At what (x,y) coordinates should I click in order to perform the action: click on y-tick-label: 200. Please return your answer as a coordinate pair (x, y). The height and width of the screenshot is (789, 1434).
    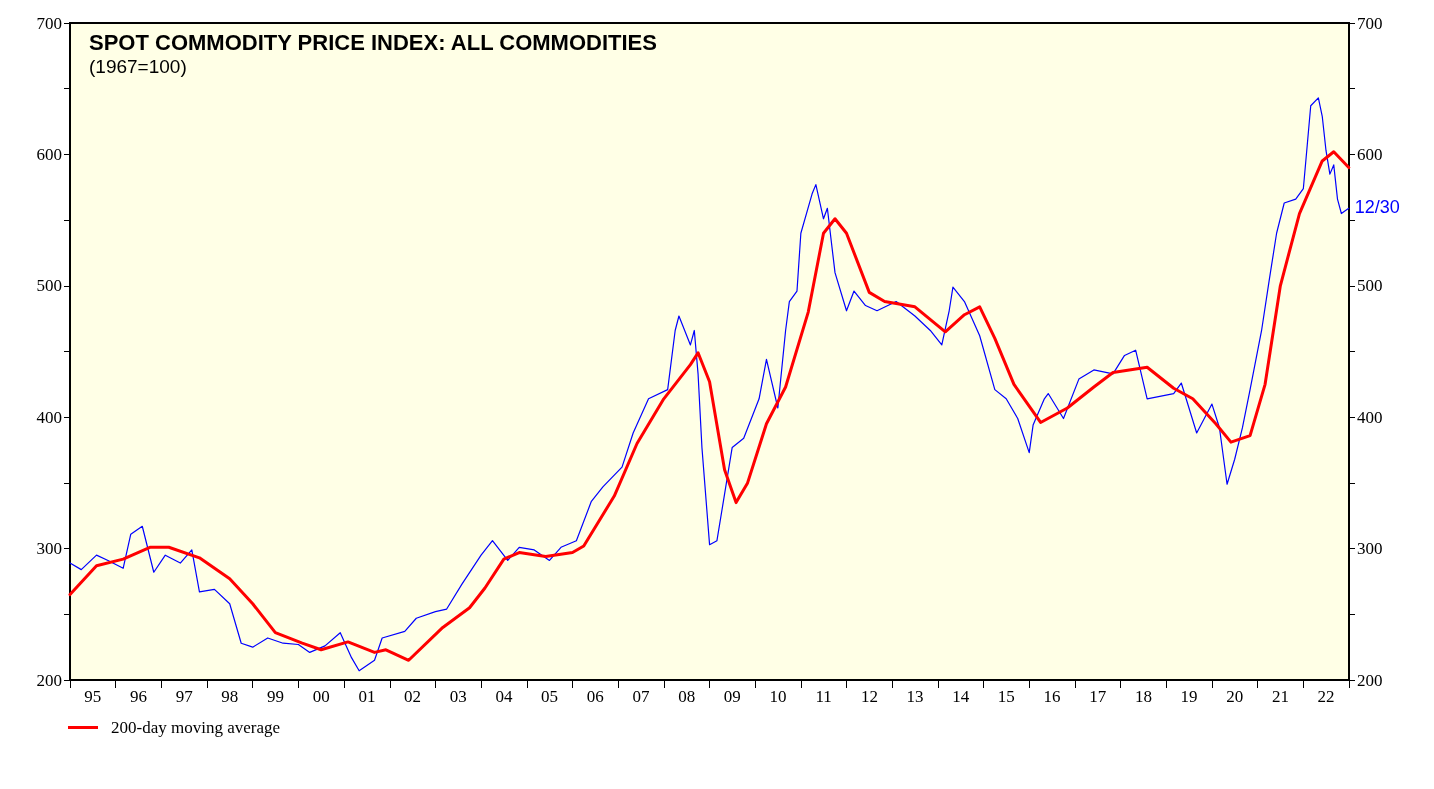
    Looking at the image, I should click on (49, 680).